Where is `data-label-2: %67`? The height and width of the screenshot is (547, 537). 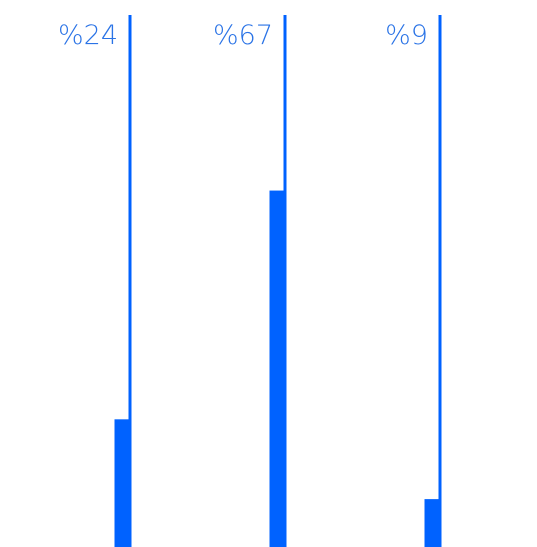
data-label-2: %67 is located at coordinates (243, 35).